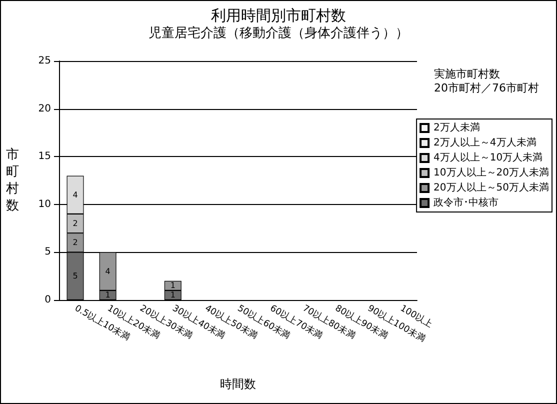  Describe the element at coordinates (492, 172) in the screenshot. I see `legend-label: 10万人以上～20万人未満` at that location.